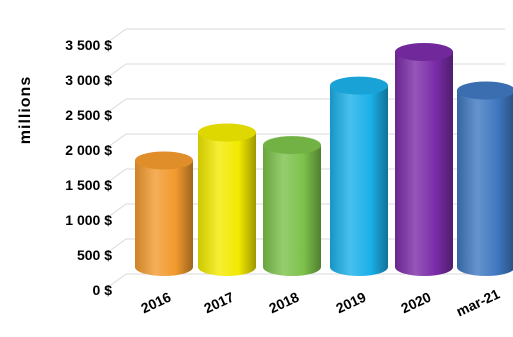  I want to click on y-tick-label: 1 500 $, so click(88, 185).